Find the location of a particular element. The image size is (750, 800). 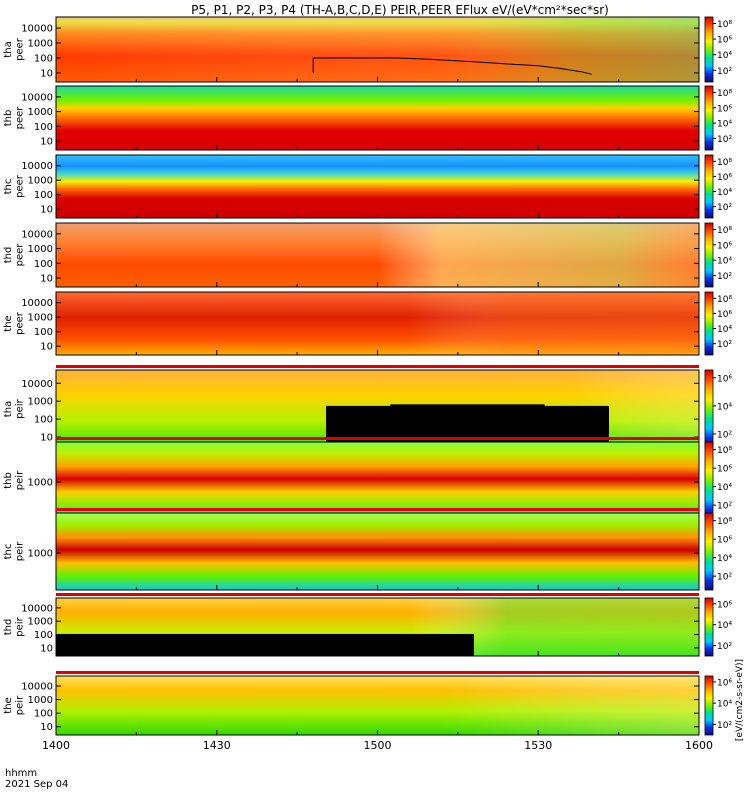

panel-thc-peer: thcpeer 10 100 1000 10000 10² 10⁴ 10⁶ 10⁸ is located at coordinates (367, 186).